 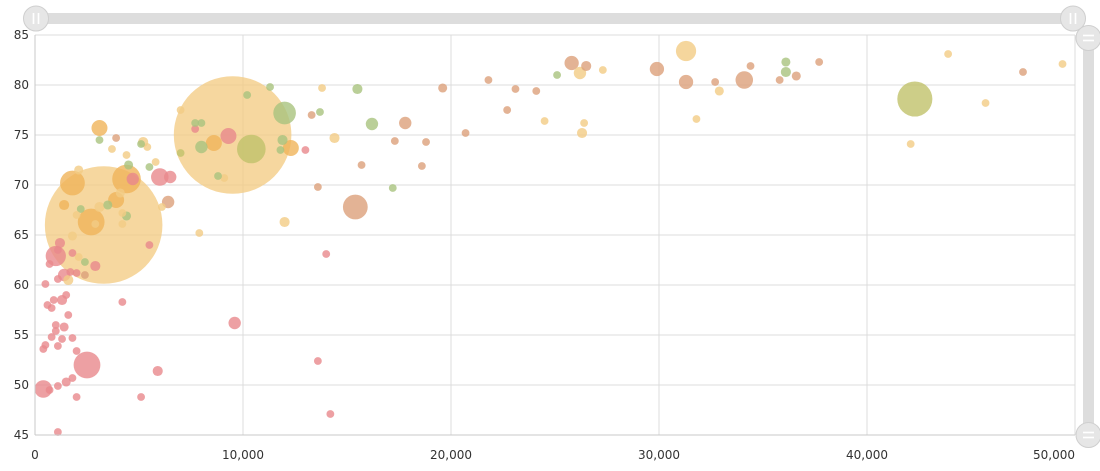 I want to click on vertical-range-scrollbar, so click(x=1087, y=236).